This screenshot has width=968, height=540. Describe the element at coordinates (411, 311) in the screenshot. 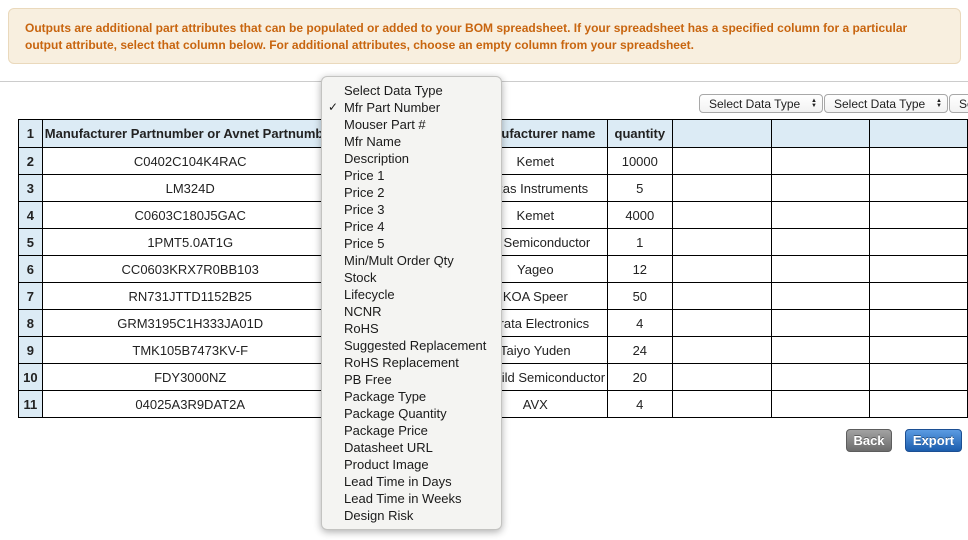

I see `menu-item: NCNR` at that location.